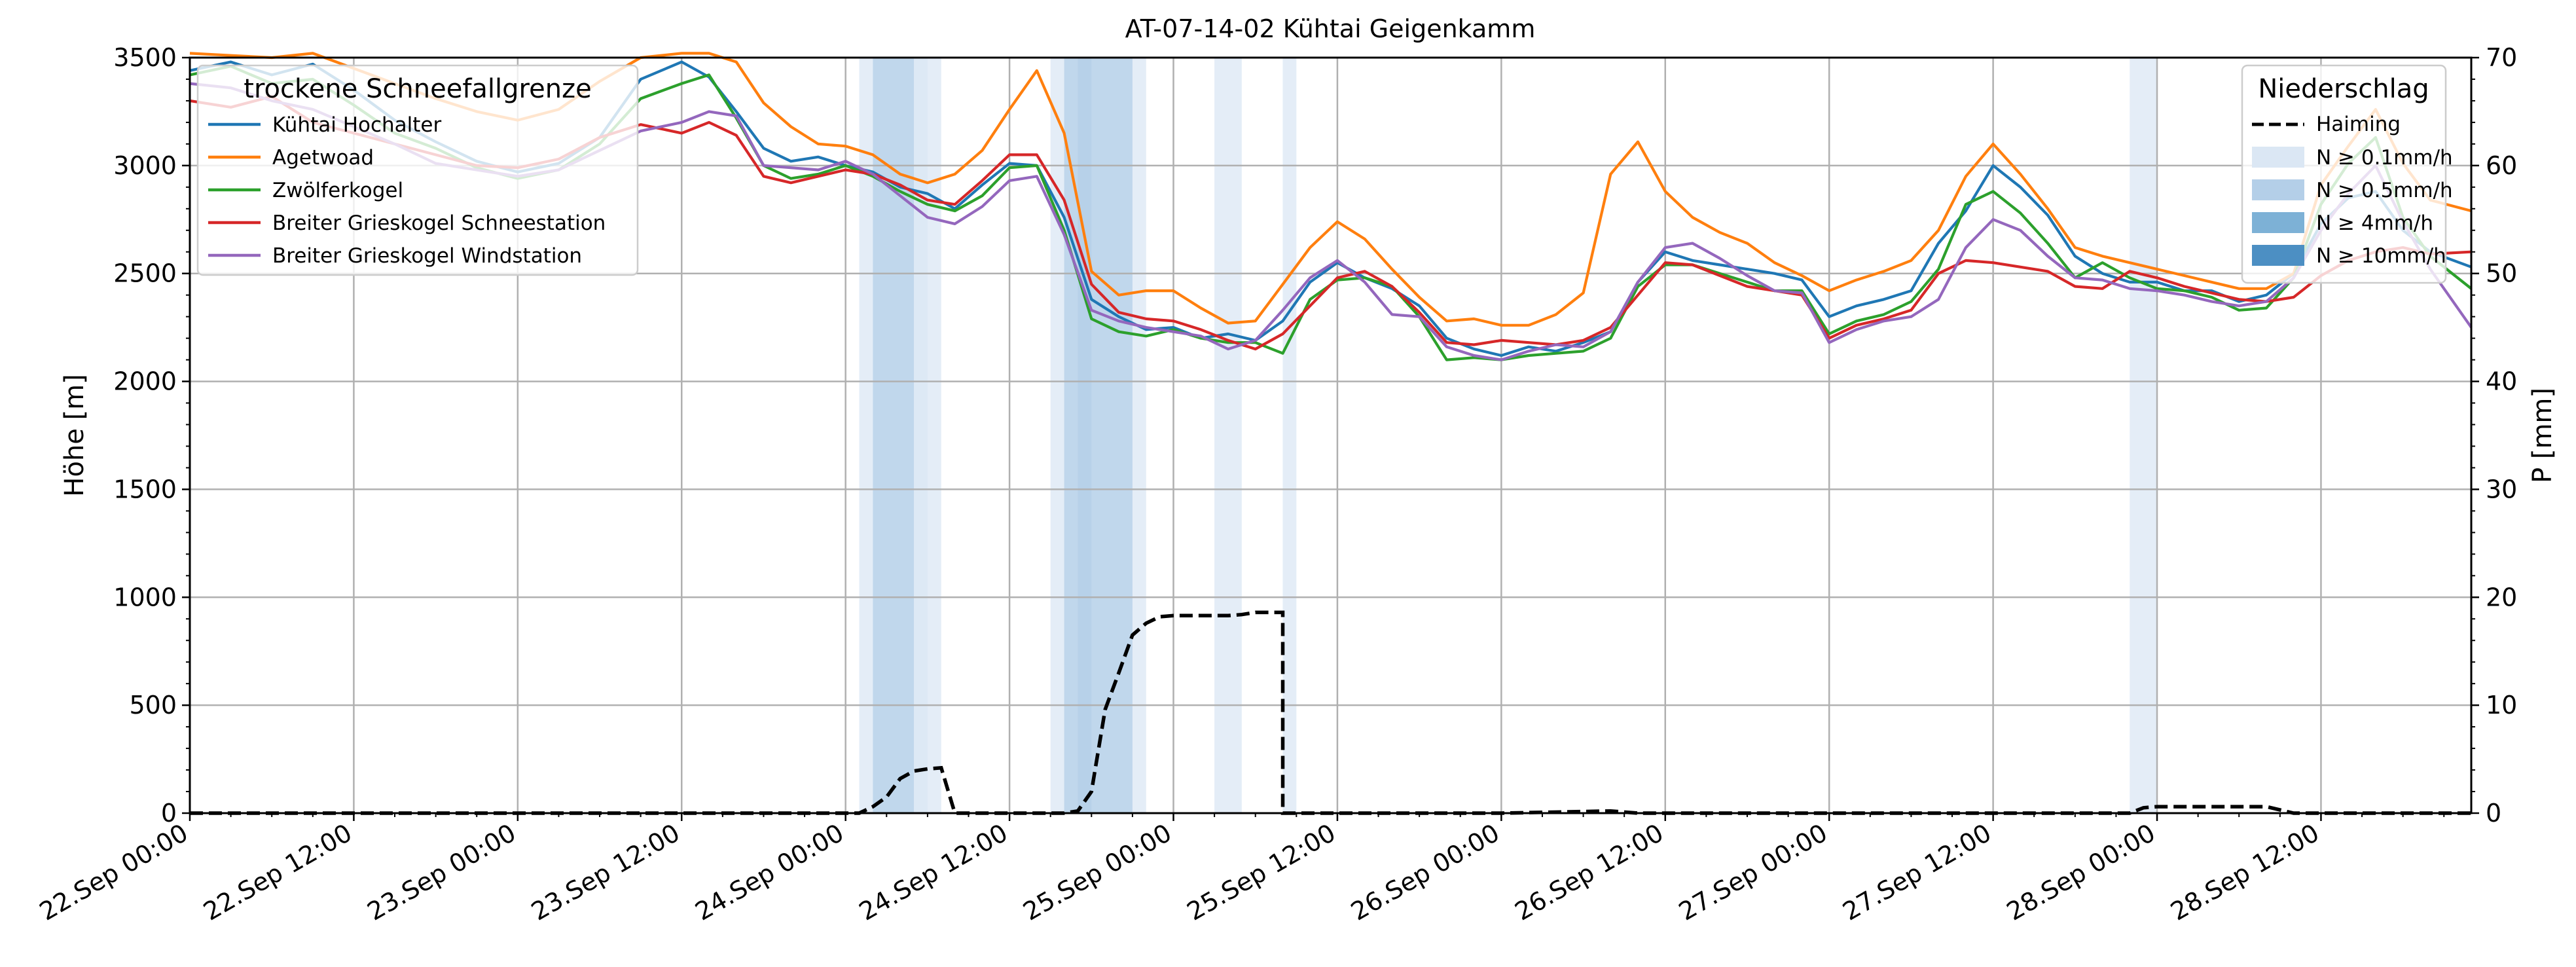 Image resolution: width=2576 pixels, height=967 pixels. I want to click on y-tick-label-right: 10, so click(2501, 705).